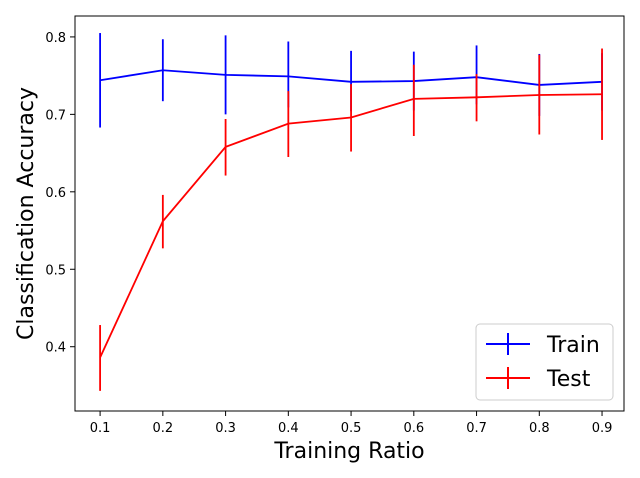 The width and height of the screenshot is (640, 478). Describe the element at coordinates (288, 428) in the screenshot. I see `x-tick-label: 0.4` at that location.